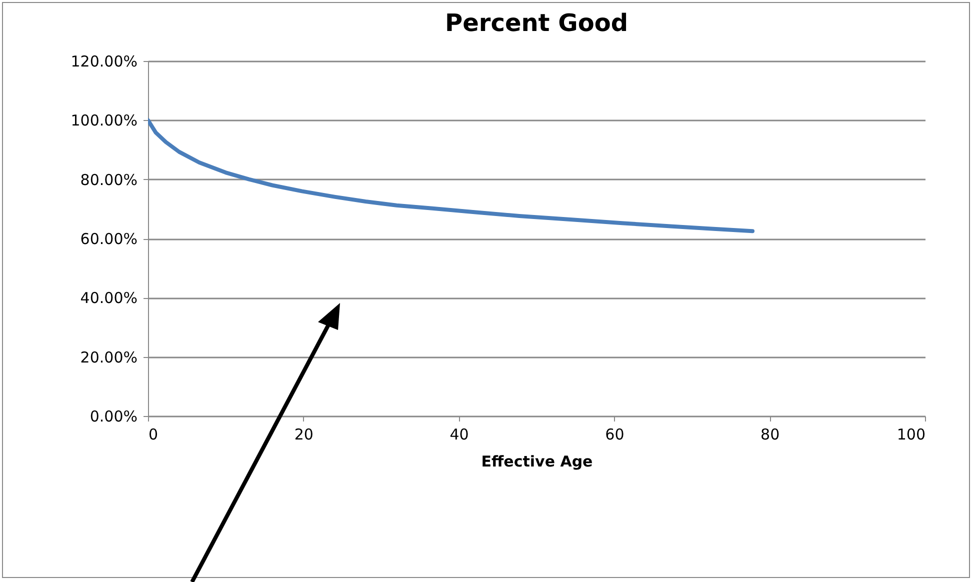  I want to click on y-tick-label: 0.00%, so click(114, 417).